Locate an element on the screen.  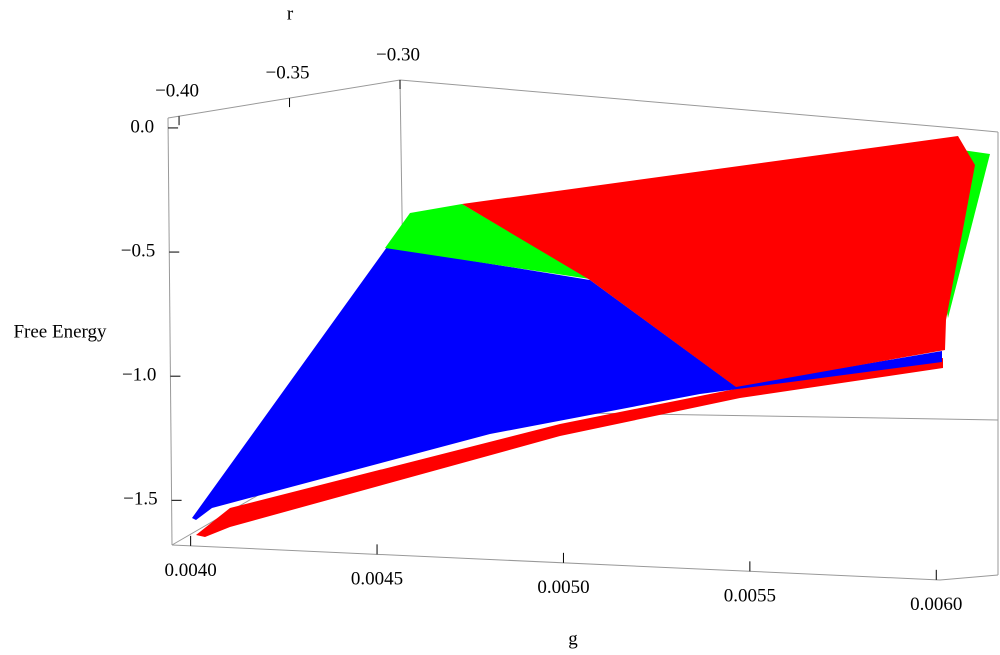
y-tick-label: −0.40 is located at coordinates (177, 91).